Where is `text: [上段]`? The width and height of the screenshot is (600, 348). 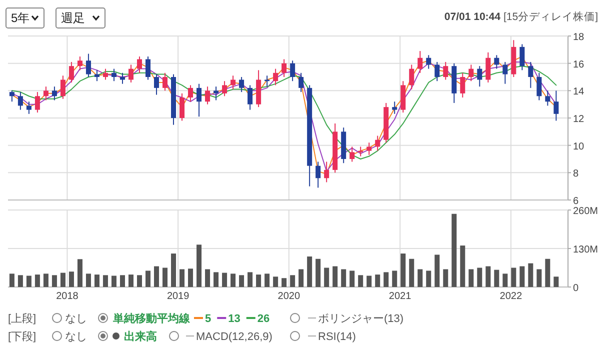
text: [上段] is located at coordinates (22, 318).